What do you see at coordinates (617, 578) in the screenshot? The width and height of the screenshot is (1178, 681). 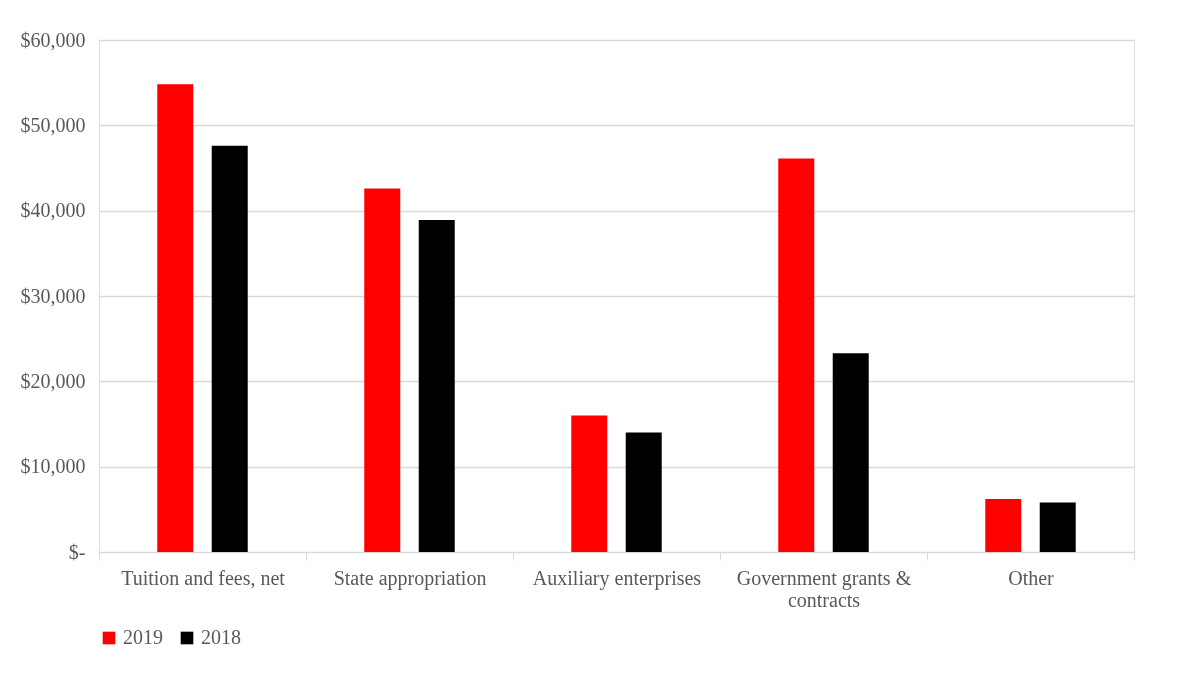 I see `x-tick-label: Auxiliary enterprises` at bounding box center [617, 578].